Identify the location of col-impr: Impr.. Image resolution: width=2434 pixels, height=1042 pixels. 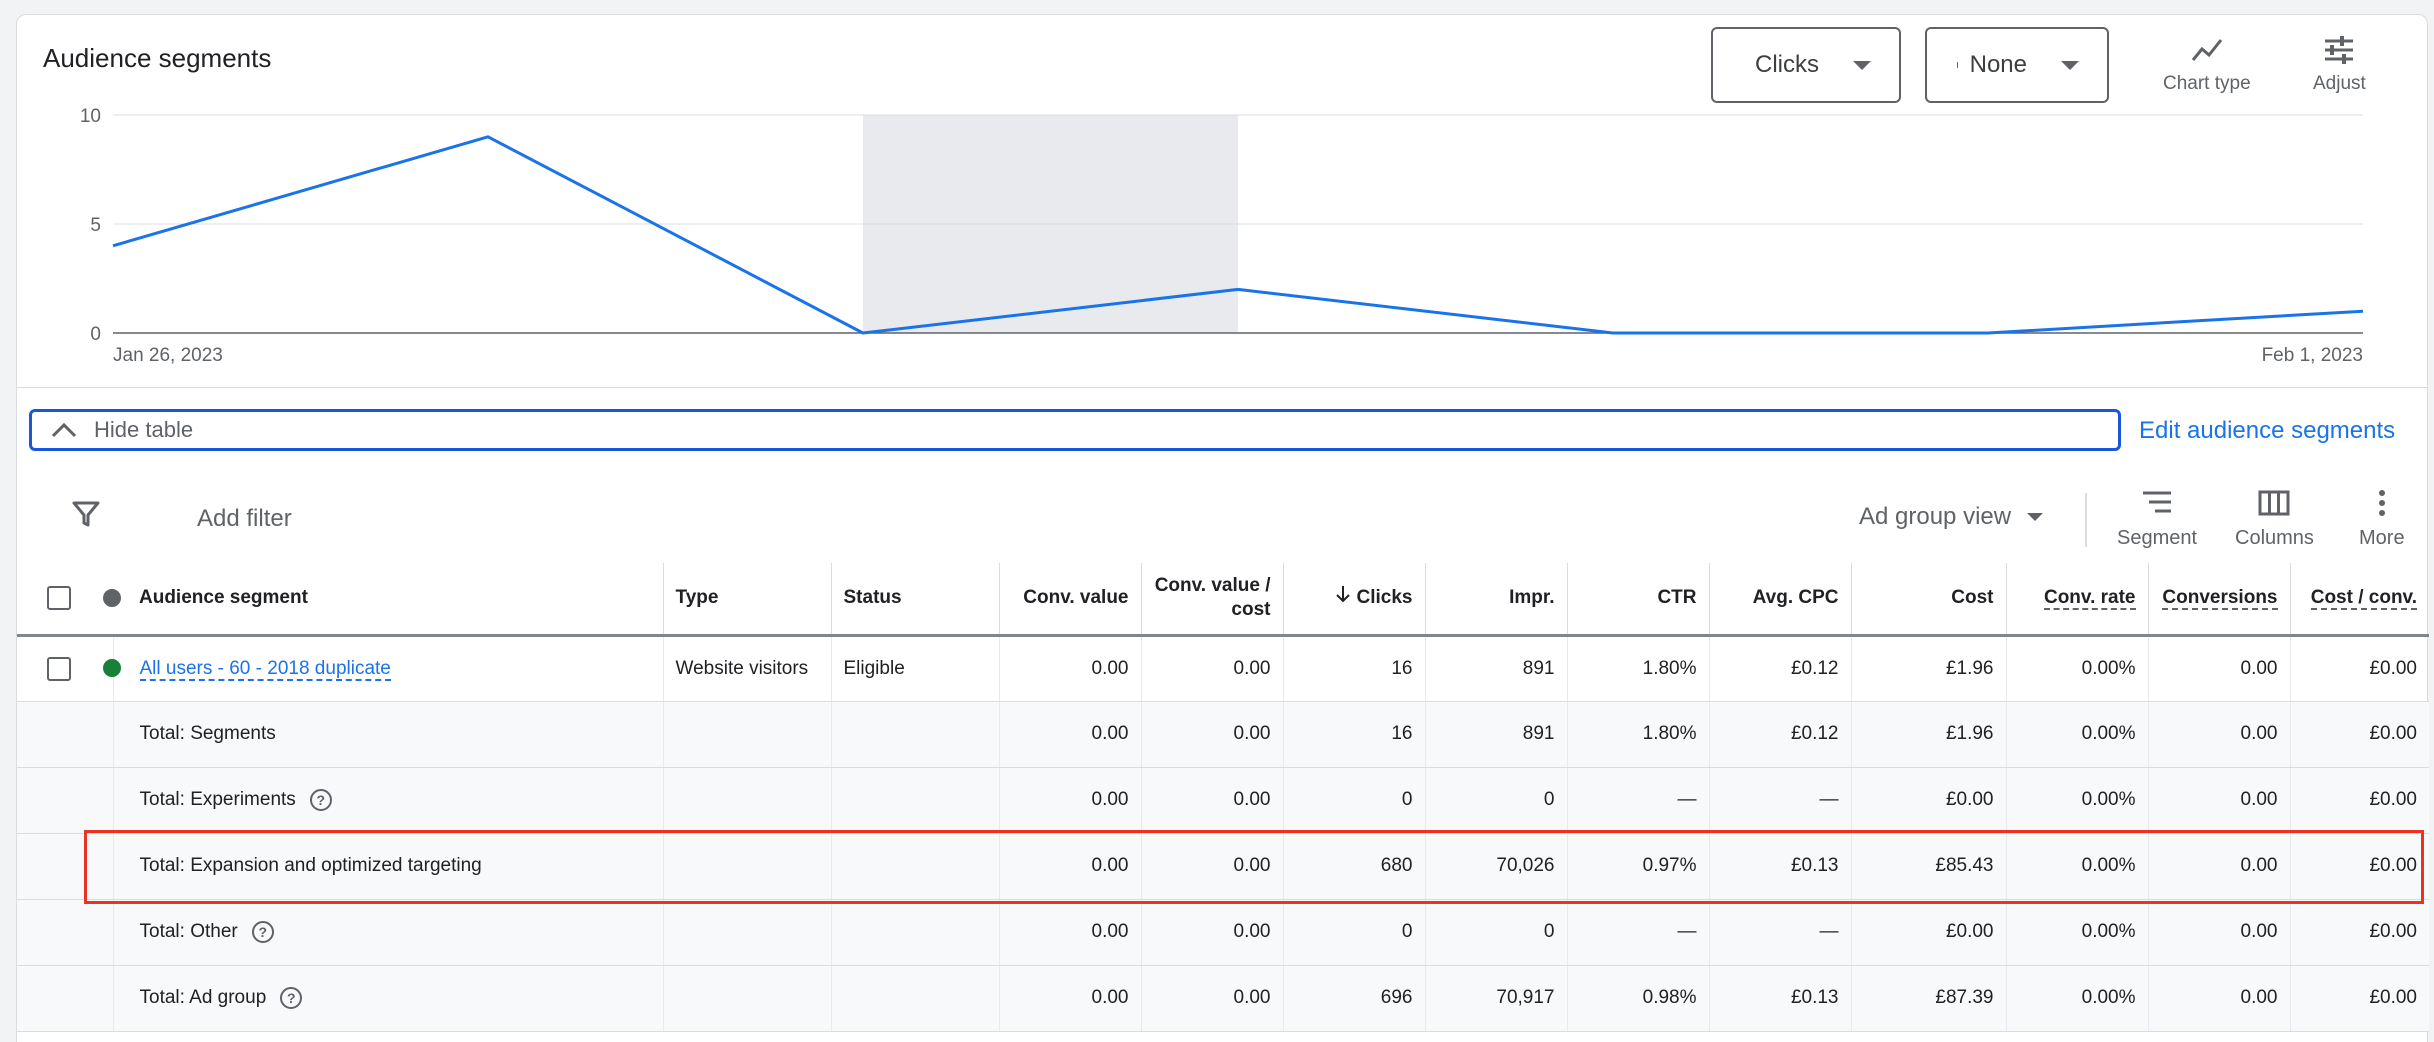
(1496, 600).